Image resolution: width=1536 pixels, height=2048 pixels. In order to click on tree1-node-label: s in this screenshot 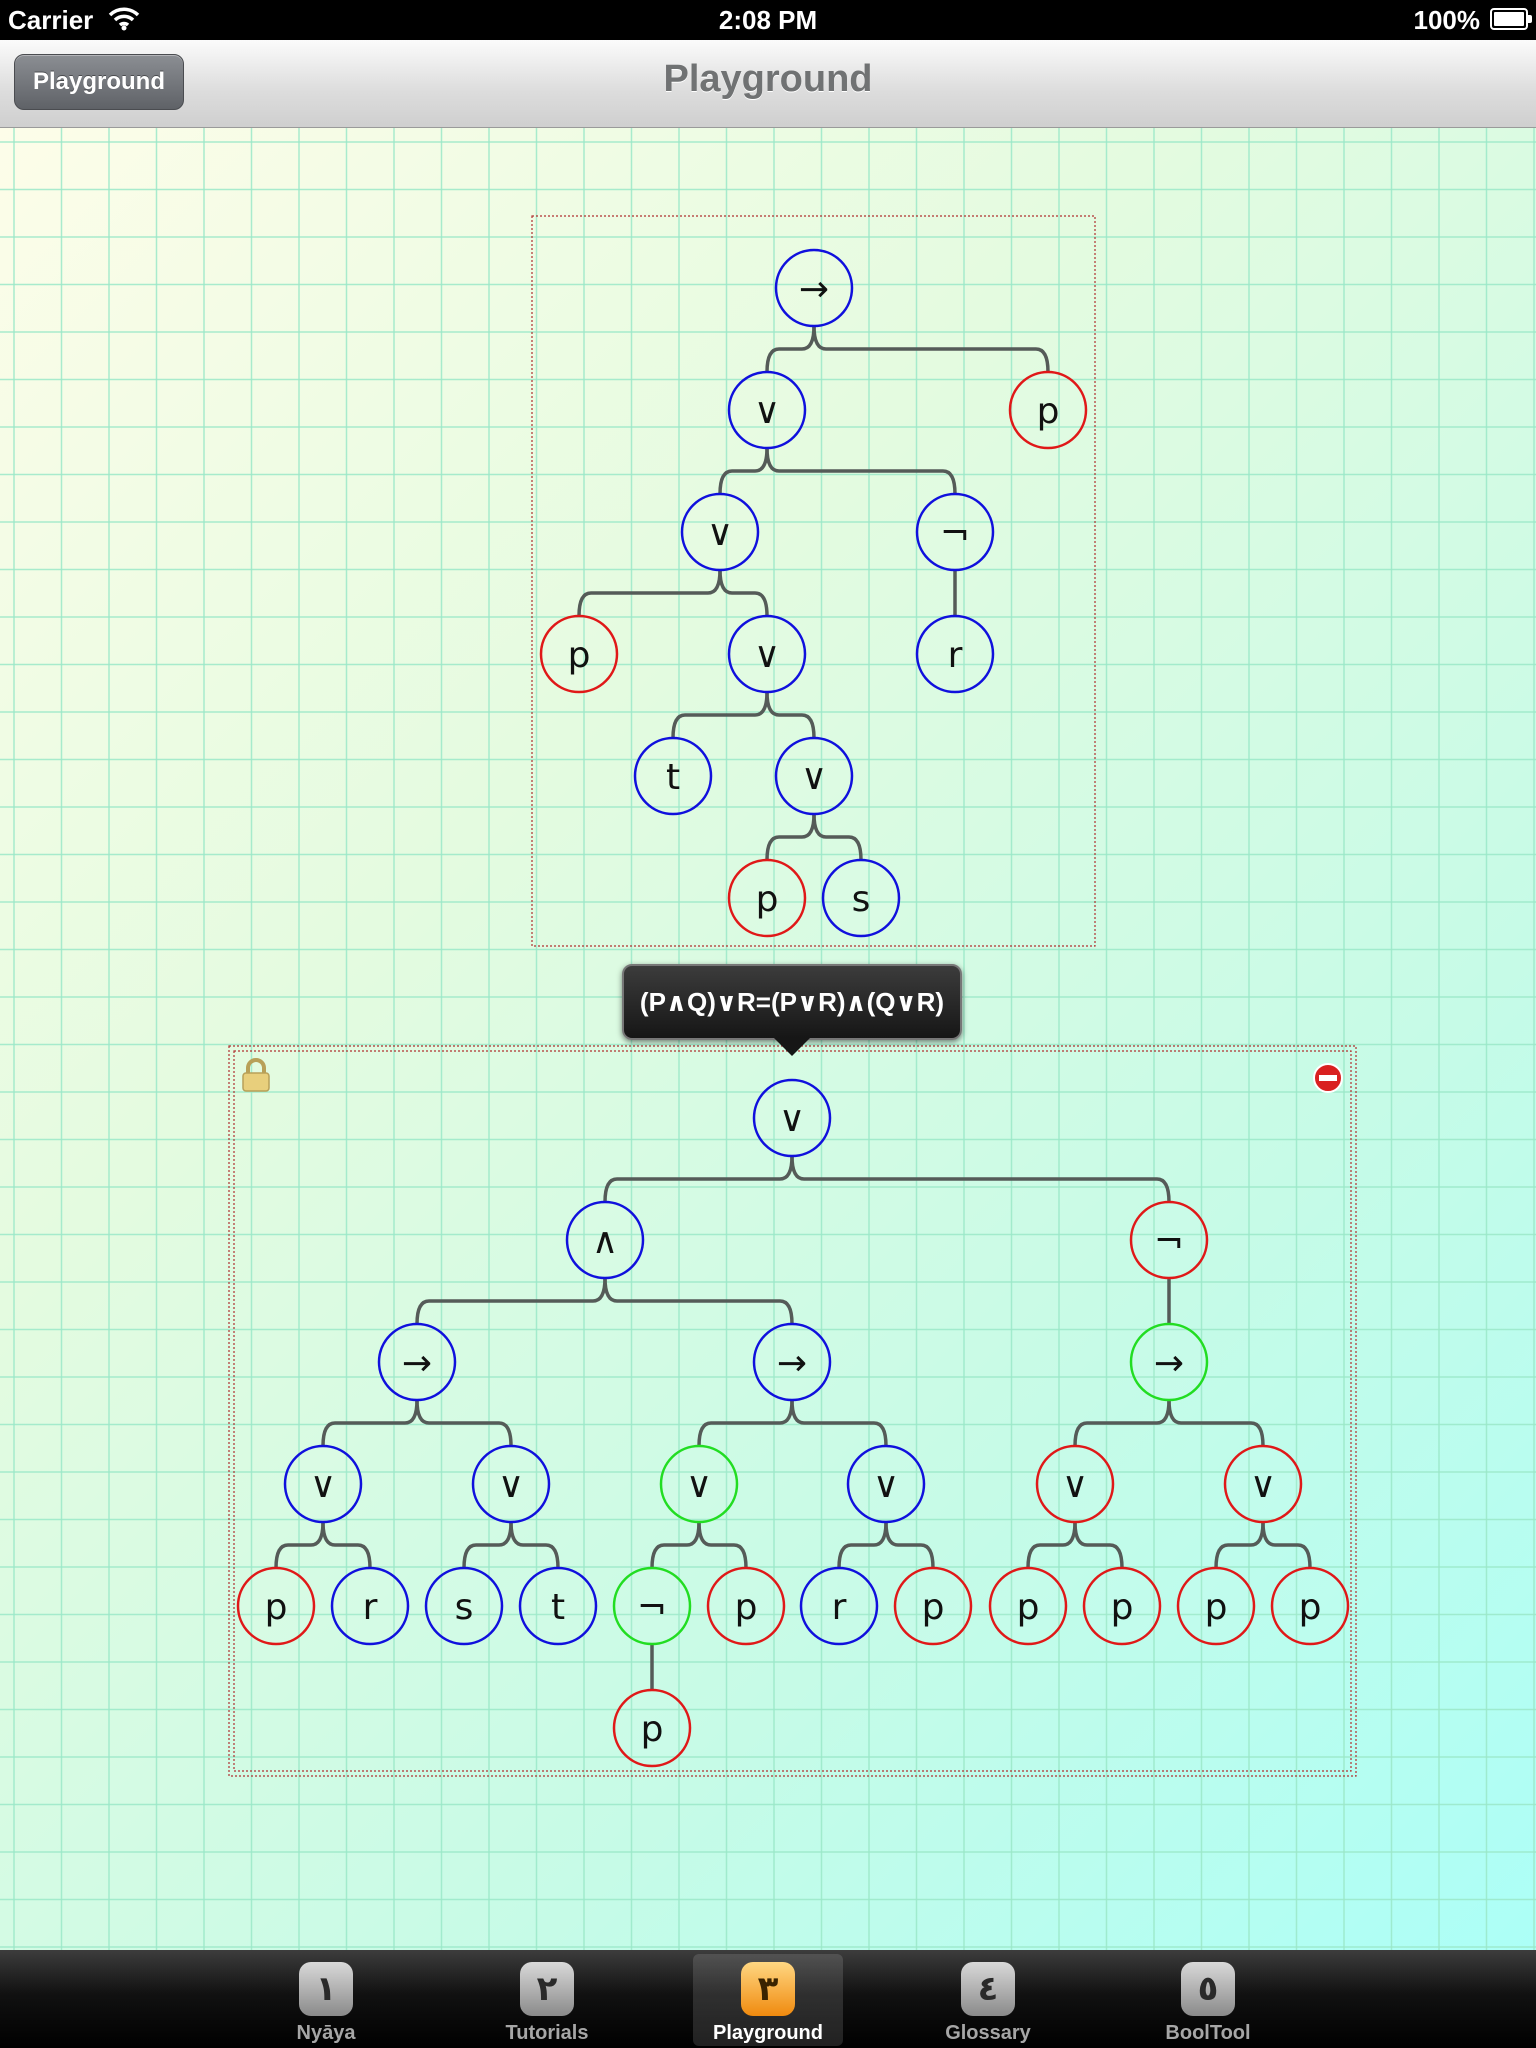, I will do `click(861, 899)`.